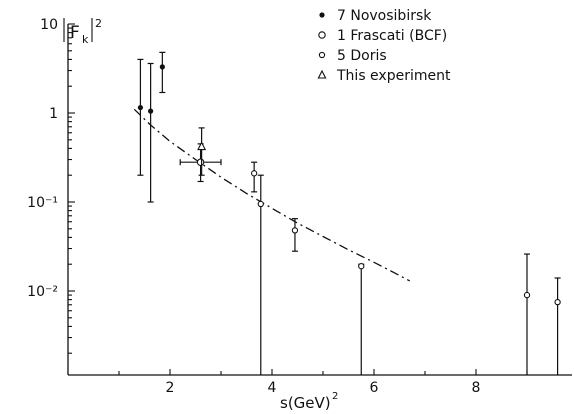 The height and width of the screenshot is (414, 574). What do you see at coordinates (53, 114) in the screenshot?
I see `y-tick-label: 1` at bounding box center [53, 114].